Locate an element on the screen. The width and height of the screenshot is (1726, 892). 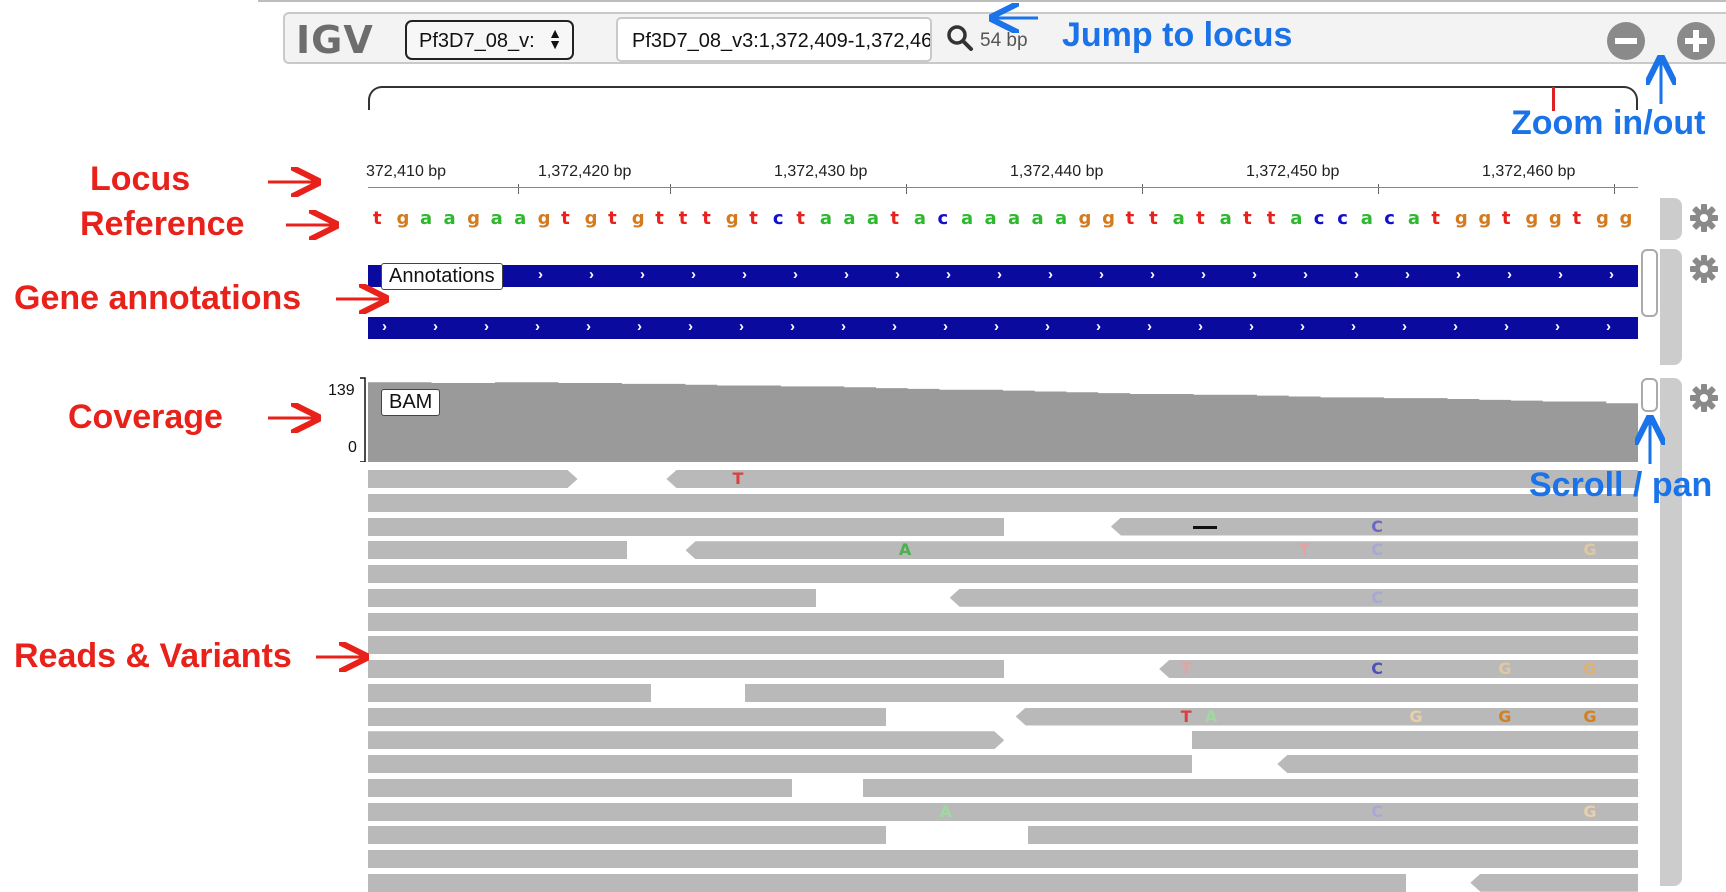
coverage-max-label: 139 is located at coordinates (341, 390).